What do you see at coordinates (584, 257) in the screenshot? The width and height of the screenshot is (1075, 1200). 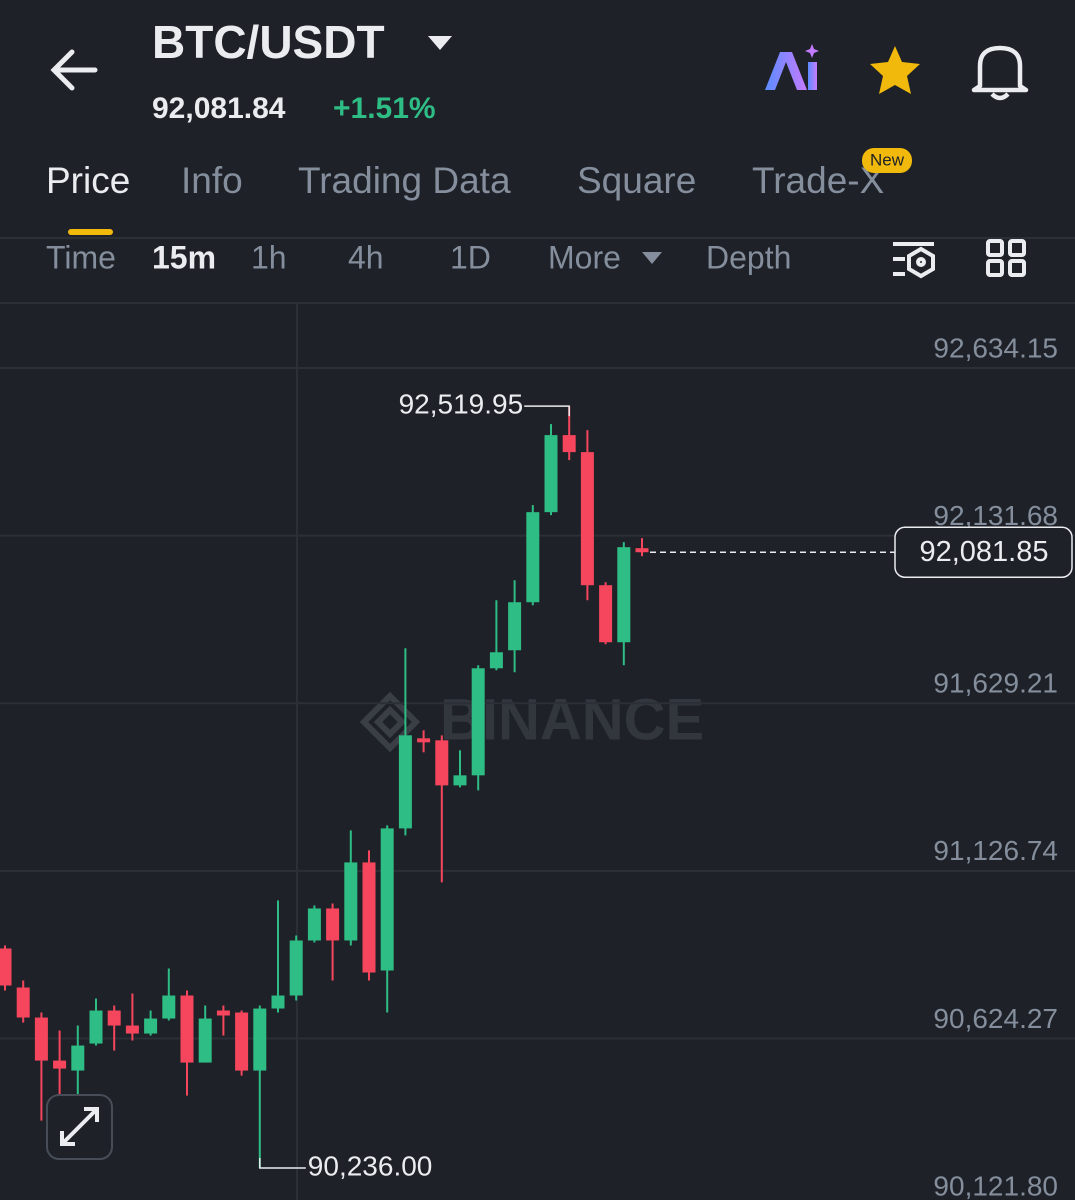 I see `interval-tab: More` at bounding box center [584, 257].